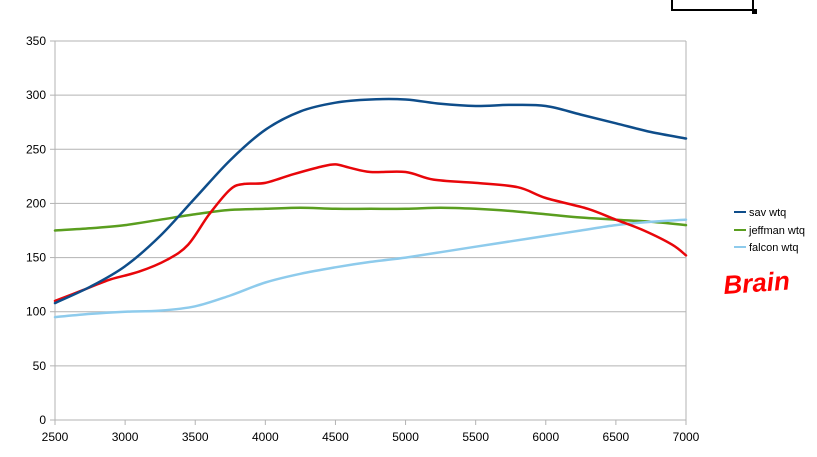  Describe the element at coordinates (774, 248) in the screenshot. I see `legend-label-falcon: falcon wtq` at that location.